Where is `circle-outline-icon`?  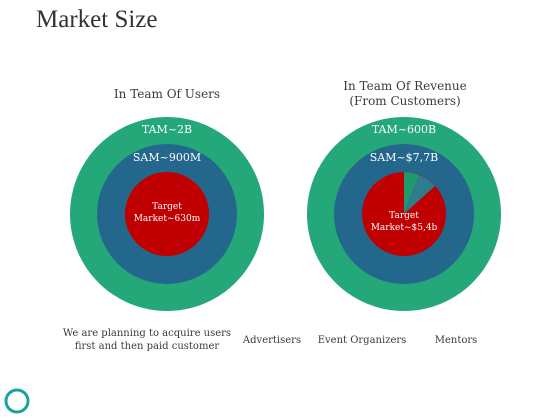 circle-outline-icon is located at coordinates (17, 401).